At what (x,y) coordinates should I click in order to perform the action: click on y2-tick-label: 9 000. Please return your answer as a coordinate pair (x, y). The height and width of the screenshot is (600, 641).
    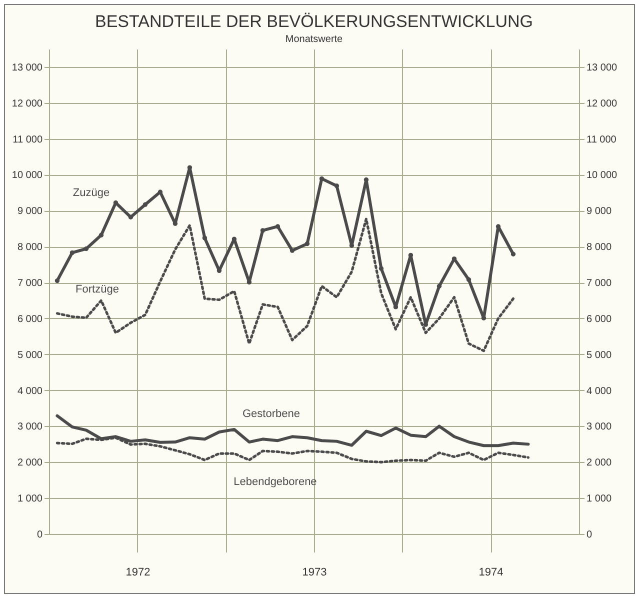
    Looking at the image, I should click on (599, 212).